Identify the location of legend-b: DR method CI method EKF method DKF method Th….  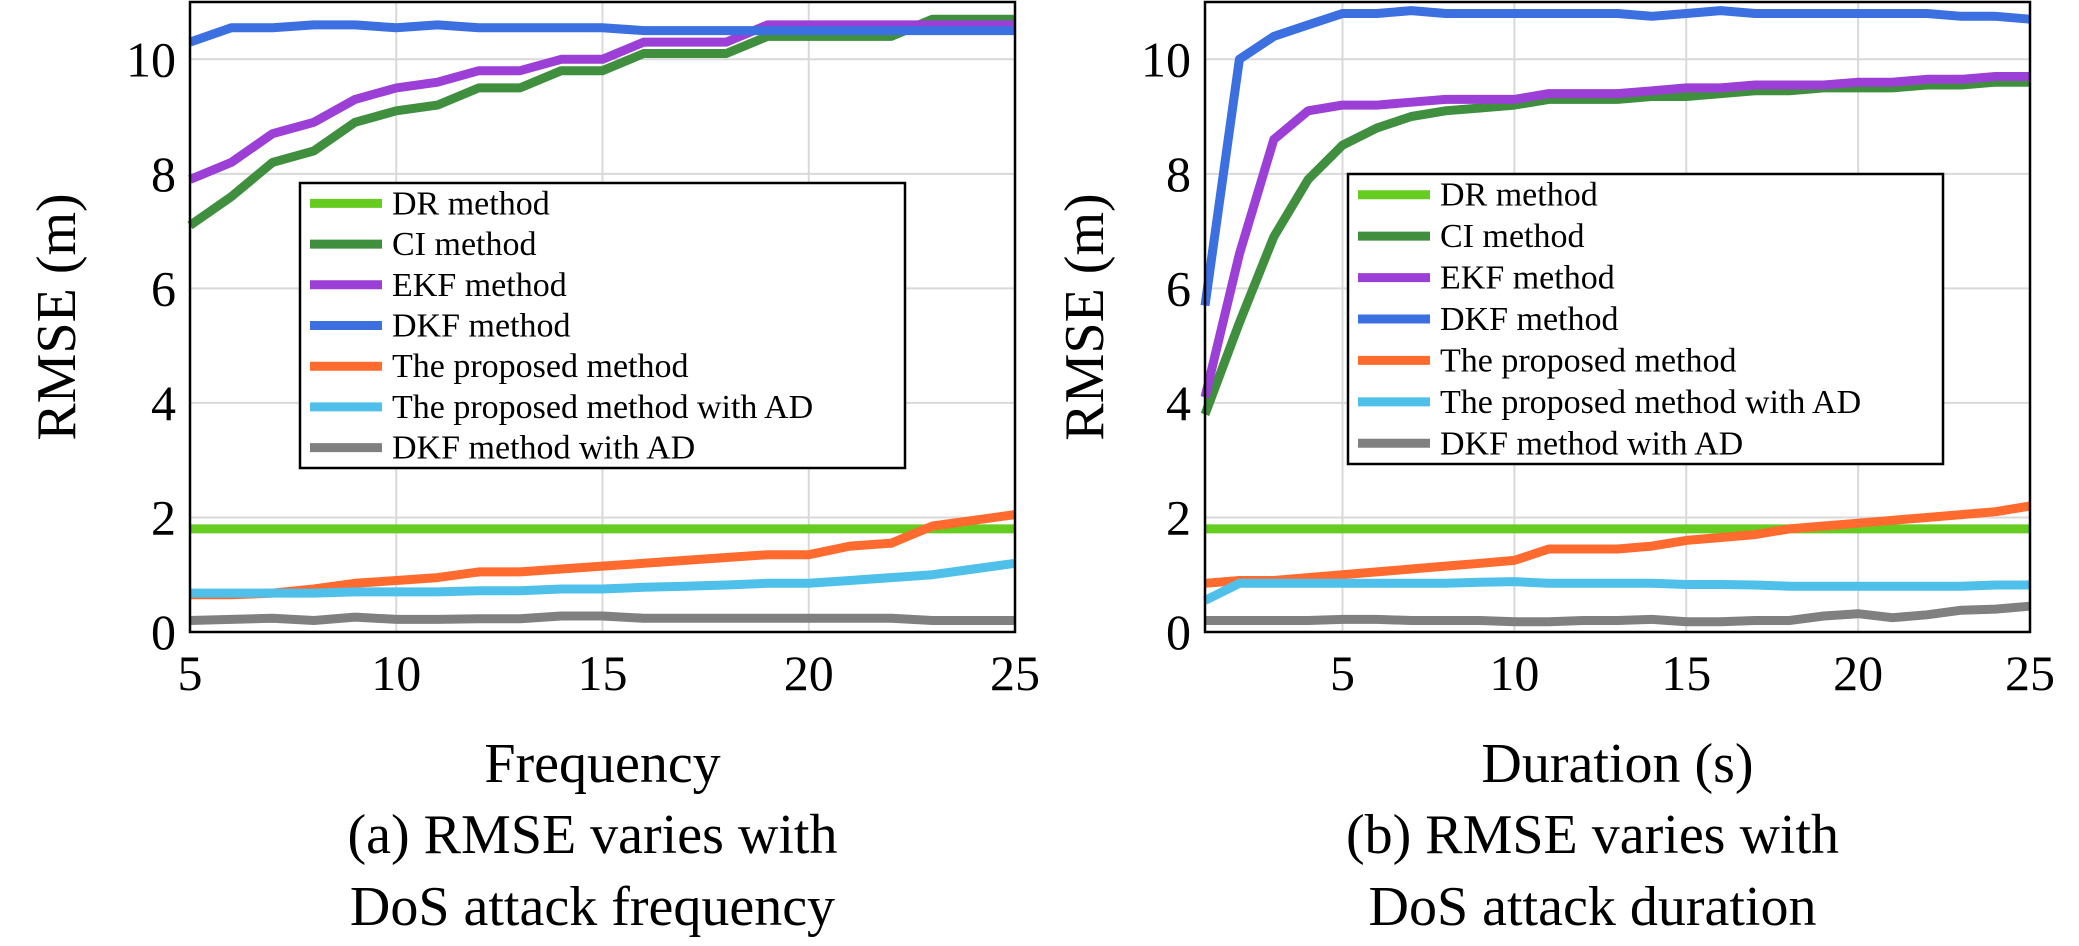
(1645, 319).